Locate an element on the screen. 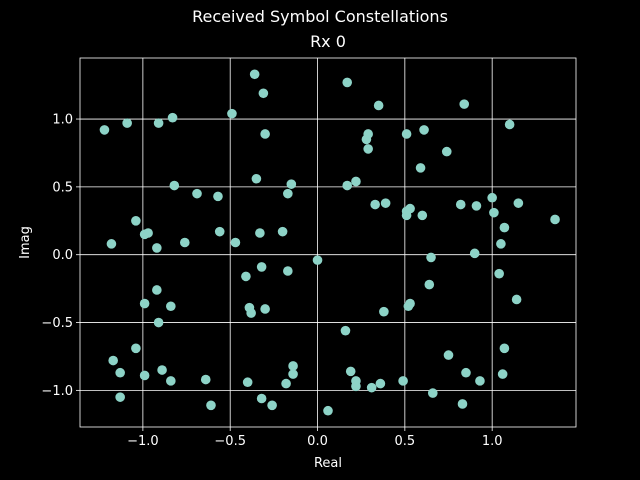 The width and height of the screenshot is (640, 480). x-tick-label: 0.0 is located at coordinates (317, 441).